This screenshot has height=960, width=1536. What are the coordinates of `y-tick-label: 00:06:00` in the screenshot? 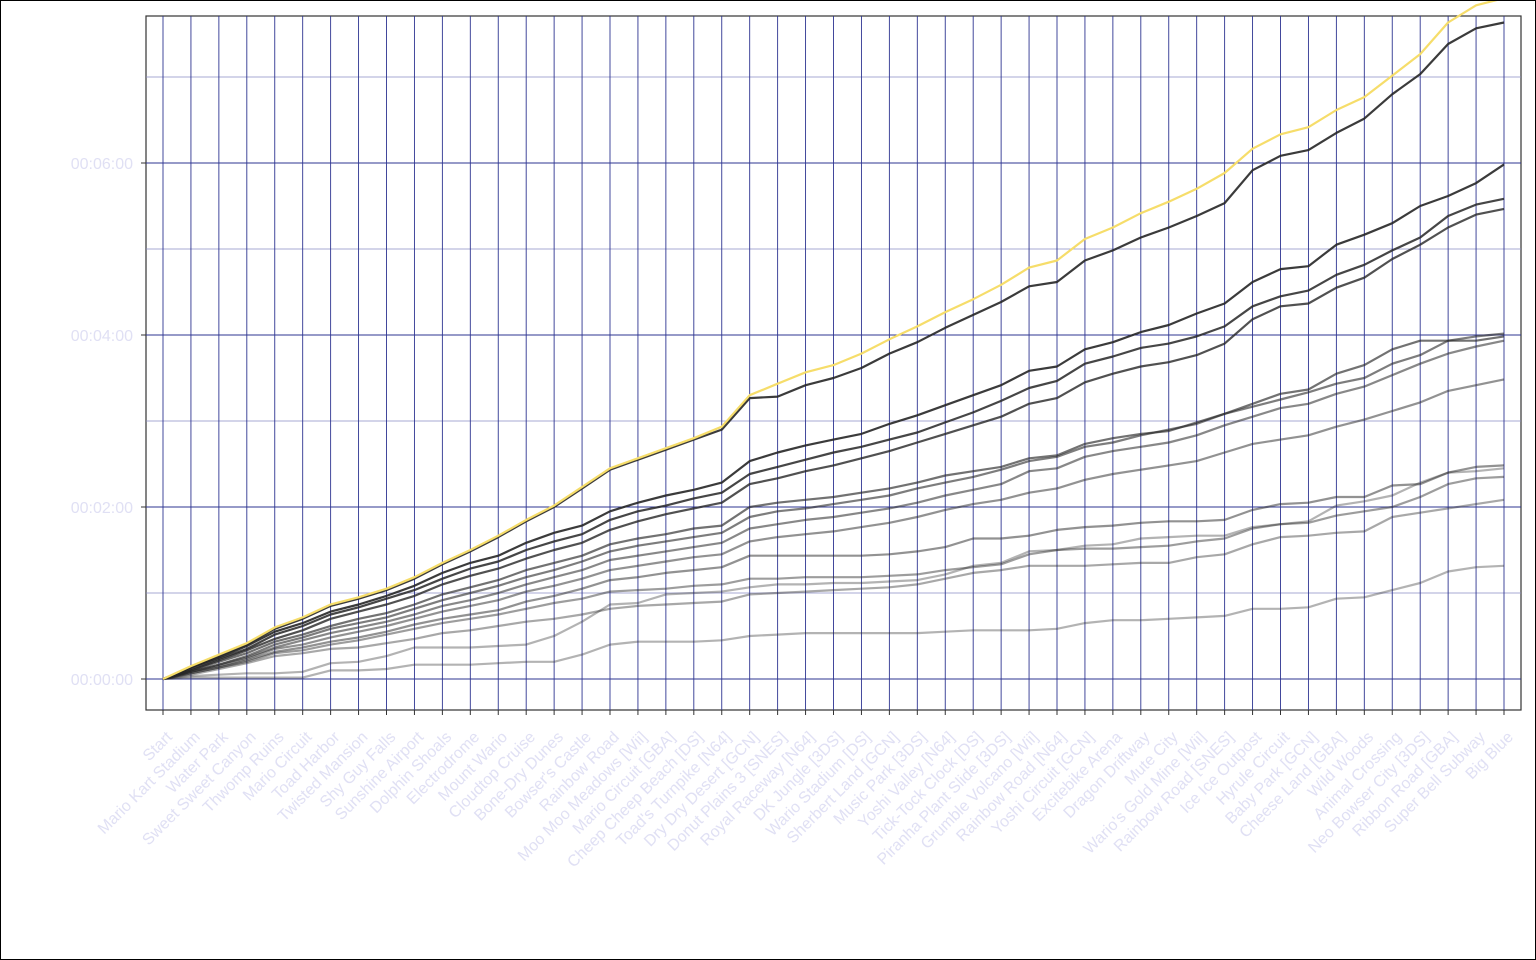 It's located at (102, 164).